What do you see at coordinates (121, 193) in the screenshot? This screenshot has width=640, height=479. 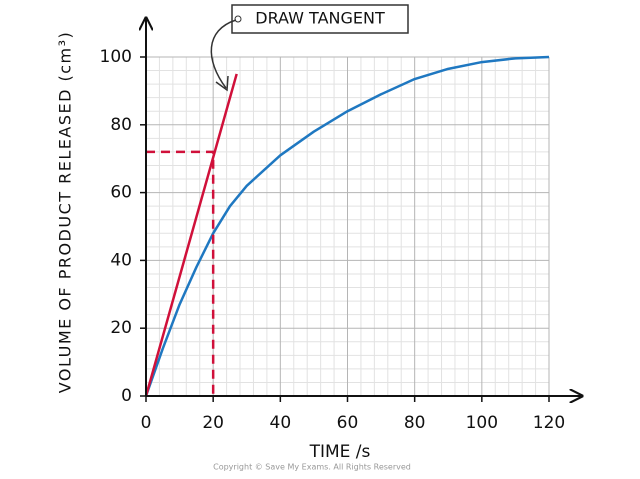 I see `y-tick-label: 60` at bounding box center [121, 193].